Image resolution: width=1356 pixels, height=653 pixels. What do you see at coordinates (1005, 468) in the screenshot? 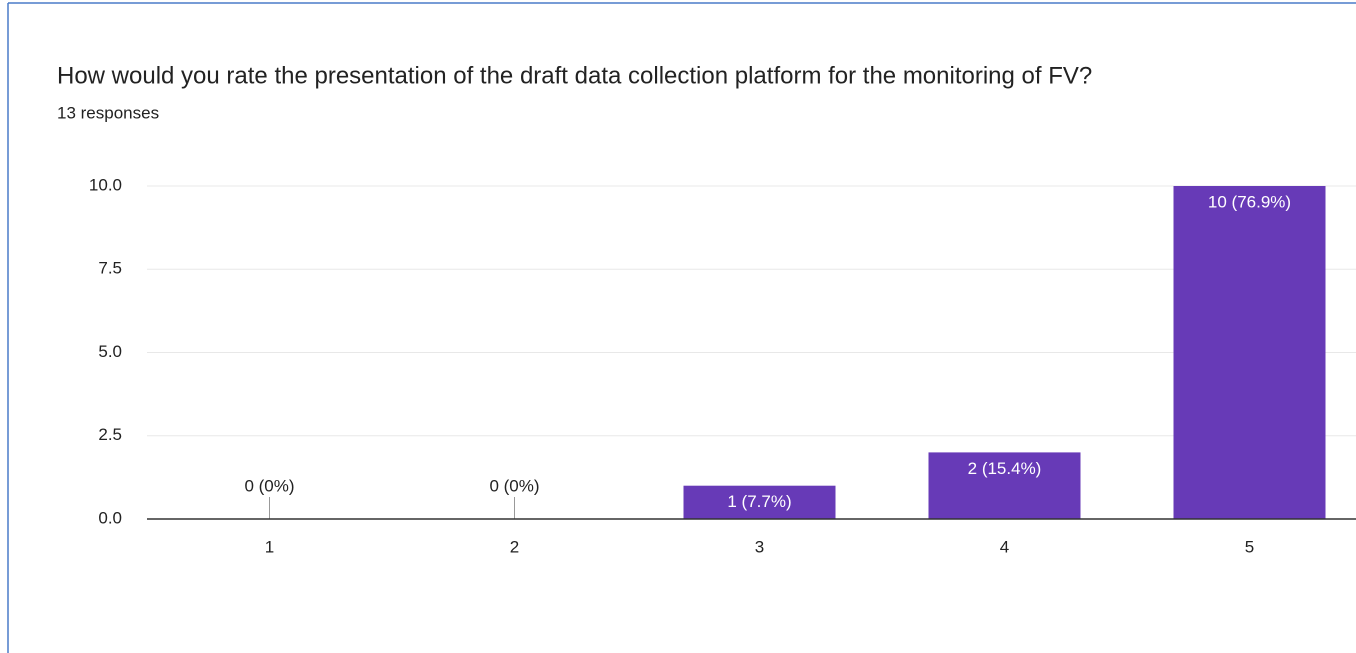
I see `value-label: 2 (15.4%)` at bounding box center [1005, 468].